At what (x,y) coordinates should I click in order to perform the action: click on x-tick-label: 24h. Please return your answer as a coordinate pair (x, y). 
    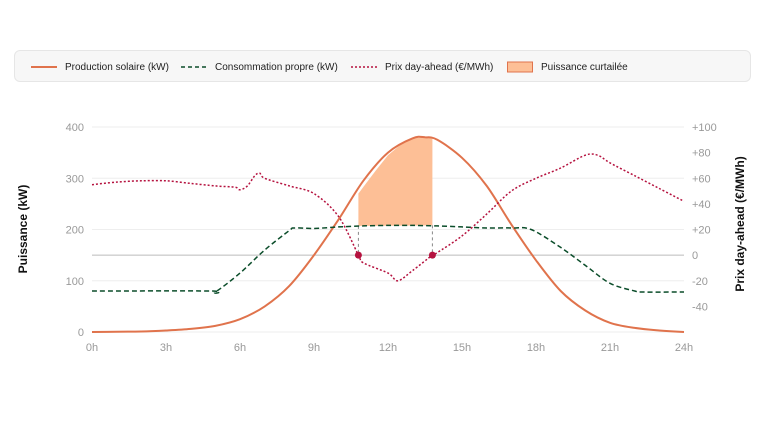
    Looking at the image, I should click on (684, 348).